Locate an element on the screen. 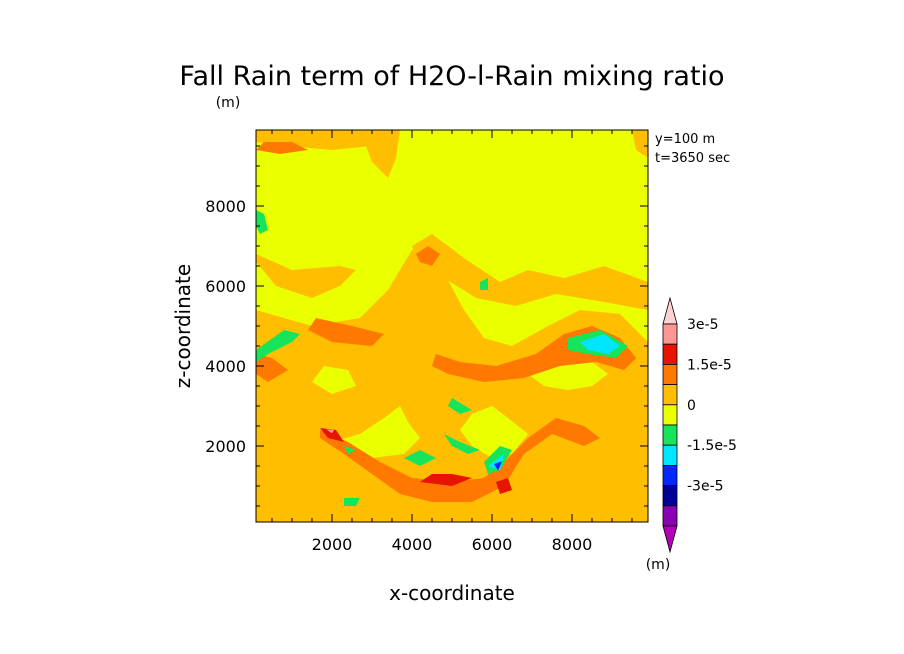  colorbar-label: -1.5e-5 is located at coordinates (712, 446).